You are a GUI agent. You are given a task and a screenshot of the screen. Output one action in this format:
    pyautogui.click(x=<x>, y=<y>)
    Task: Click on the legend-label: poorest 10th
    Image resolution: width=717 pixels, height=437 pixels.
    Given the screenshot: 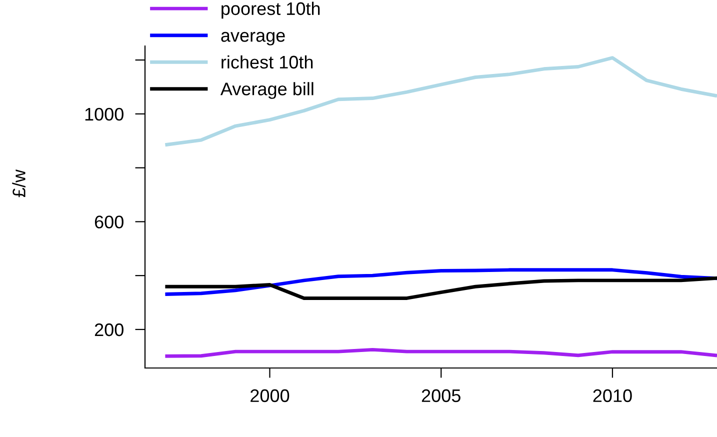 What is the action you would take?
    pyautogui.click(x=271, y=10)
    